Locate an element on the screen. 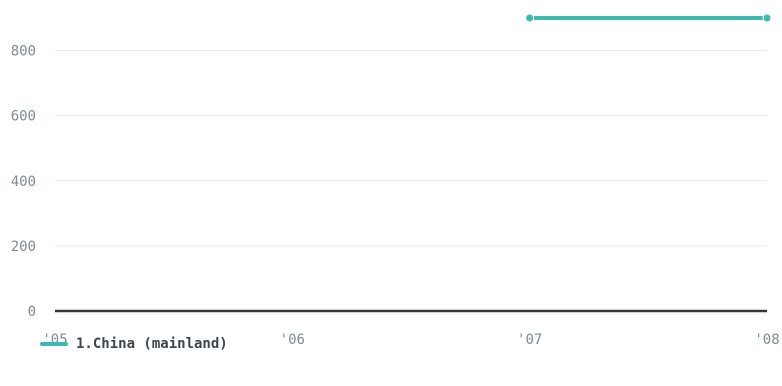 Image resolution: width=782 pixels, height=386 pixels. y-axis: 0 200 400 600 800 is located at coordinates (23, 182).